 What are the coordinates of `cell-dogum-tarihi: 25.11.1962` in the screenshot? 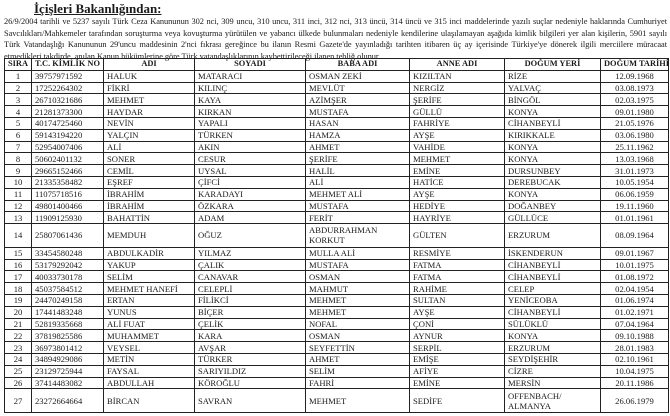 It's located at (634, 147).